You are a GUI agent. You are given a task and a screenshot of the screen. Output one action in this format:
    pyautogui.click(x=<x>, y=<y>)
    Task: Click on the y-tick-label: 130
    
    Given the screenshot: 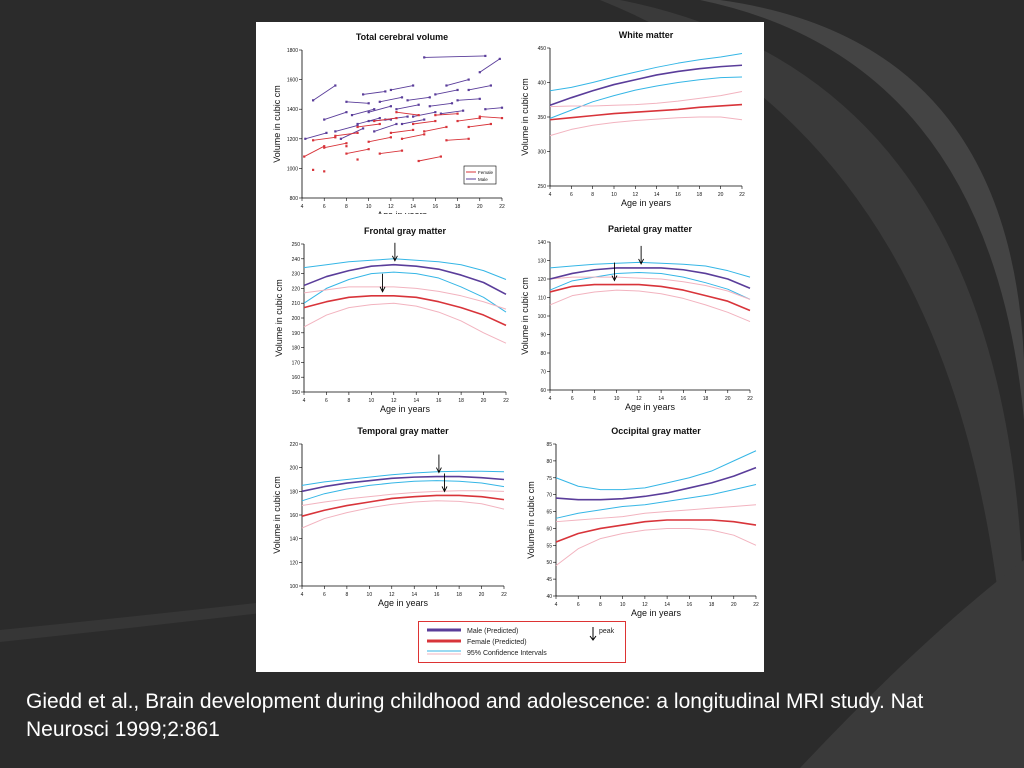 What is the action you would take?
    pyautogui.click(x=542, y=262)
    